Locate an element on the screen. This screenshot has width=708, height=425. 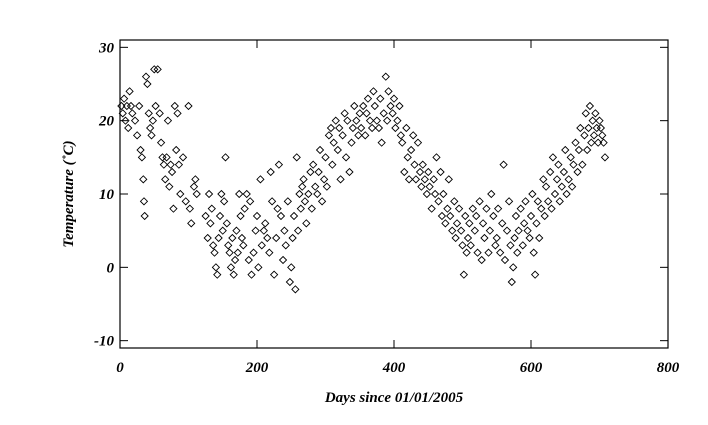
x-tick-label: 400 is located at coordinates (394, 368).